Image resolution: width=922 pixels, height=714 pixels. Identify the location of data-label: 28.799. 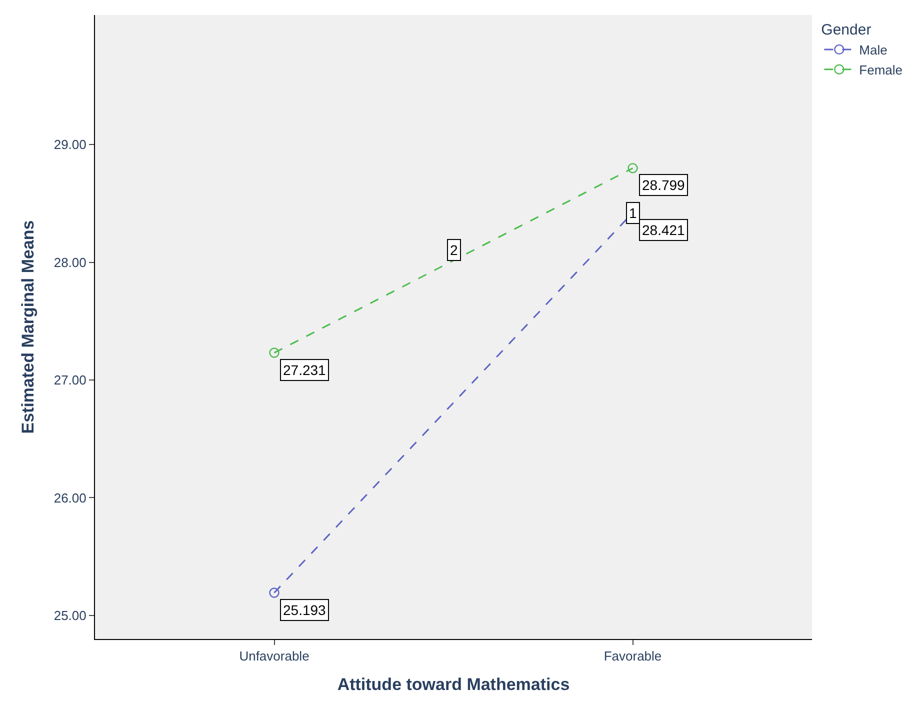
(664, 185).